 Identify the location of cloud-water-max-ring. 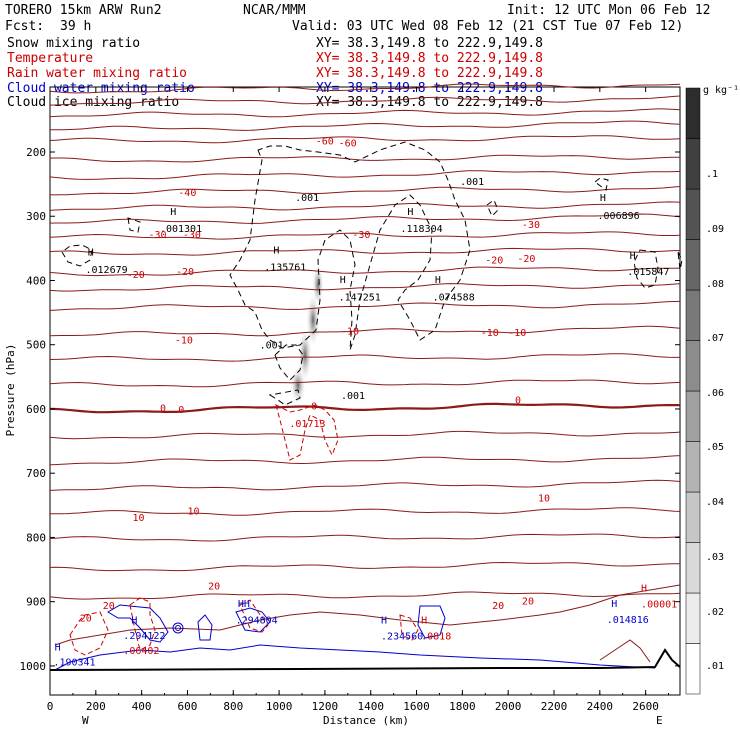
(178, 628).